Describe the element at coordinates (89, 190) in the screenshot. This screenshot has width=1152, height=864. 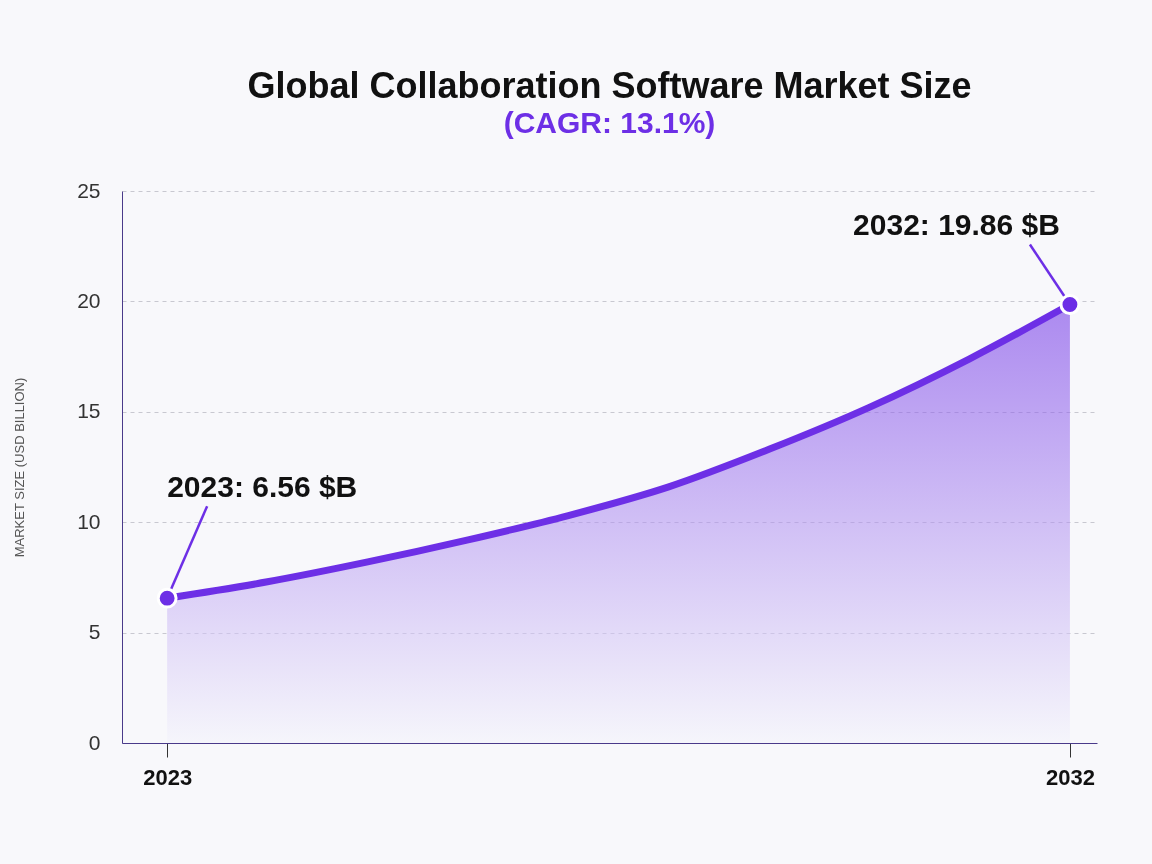
I see `y-tick-label: 25` at that location.